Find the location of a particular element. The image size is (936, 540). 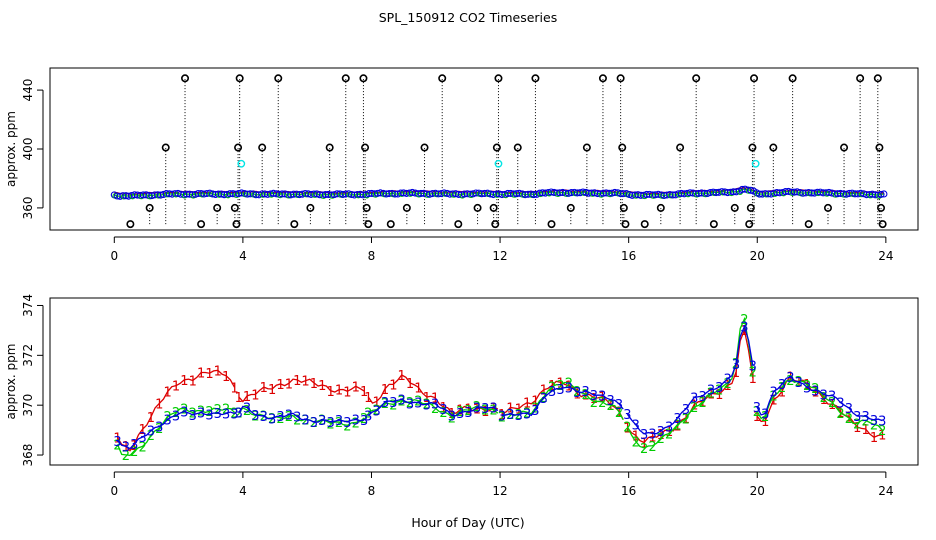

cyan-point is located at coordinates (498, 163).